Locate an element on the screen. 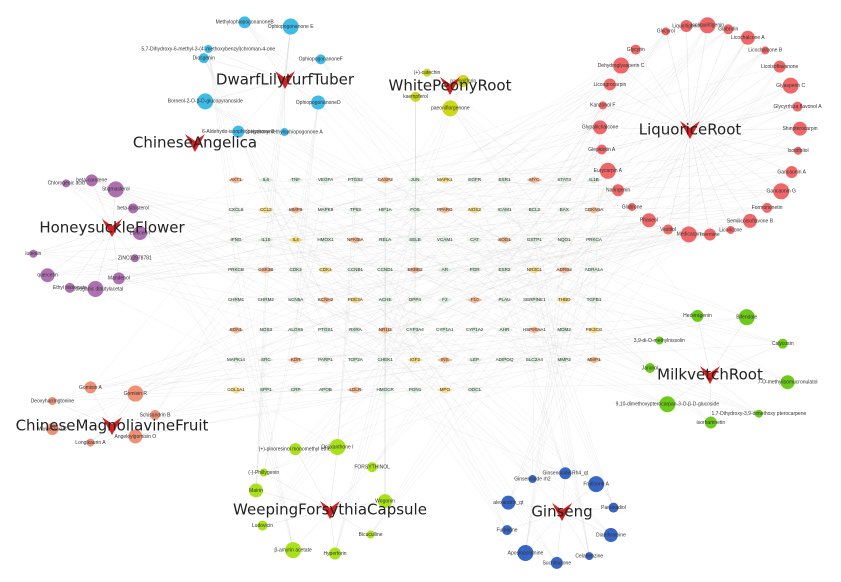 The width and height of the screenshot is (841, 582). target-label: IFNG is located at coordinates (236, 239).